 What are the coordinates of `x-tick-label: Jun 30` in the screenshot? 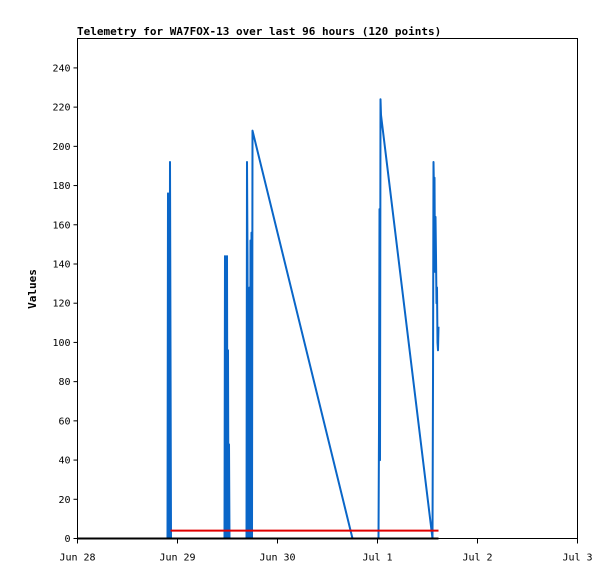 It's located at (277, 558).